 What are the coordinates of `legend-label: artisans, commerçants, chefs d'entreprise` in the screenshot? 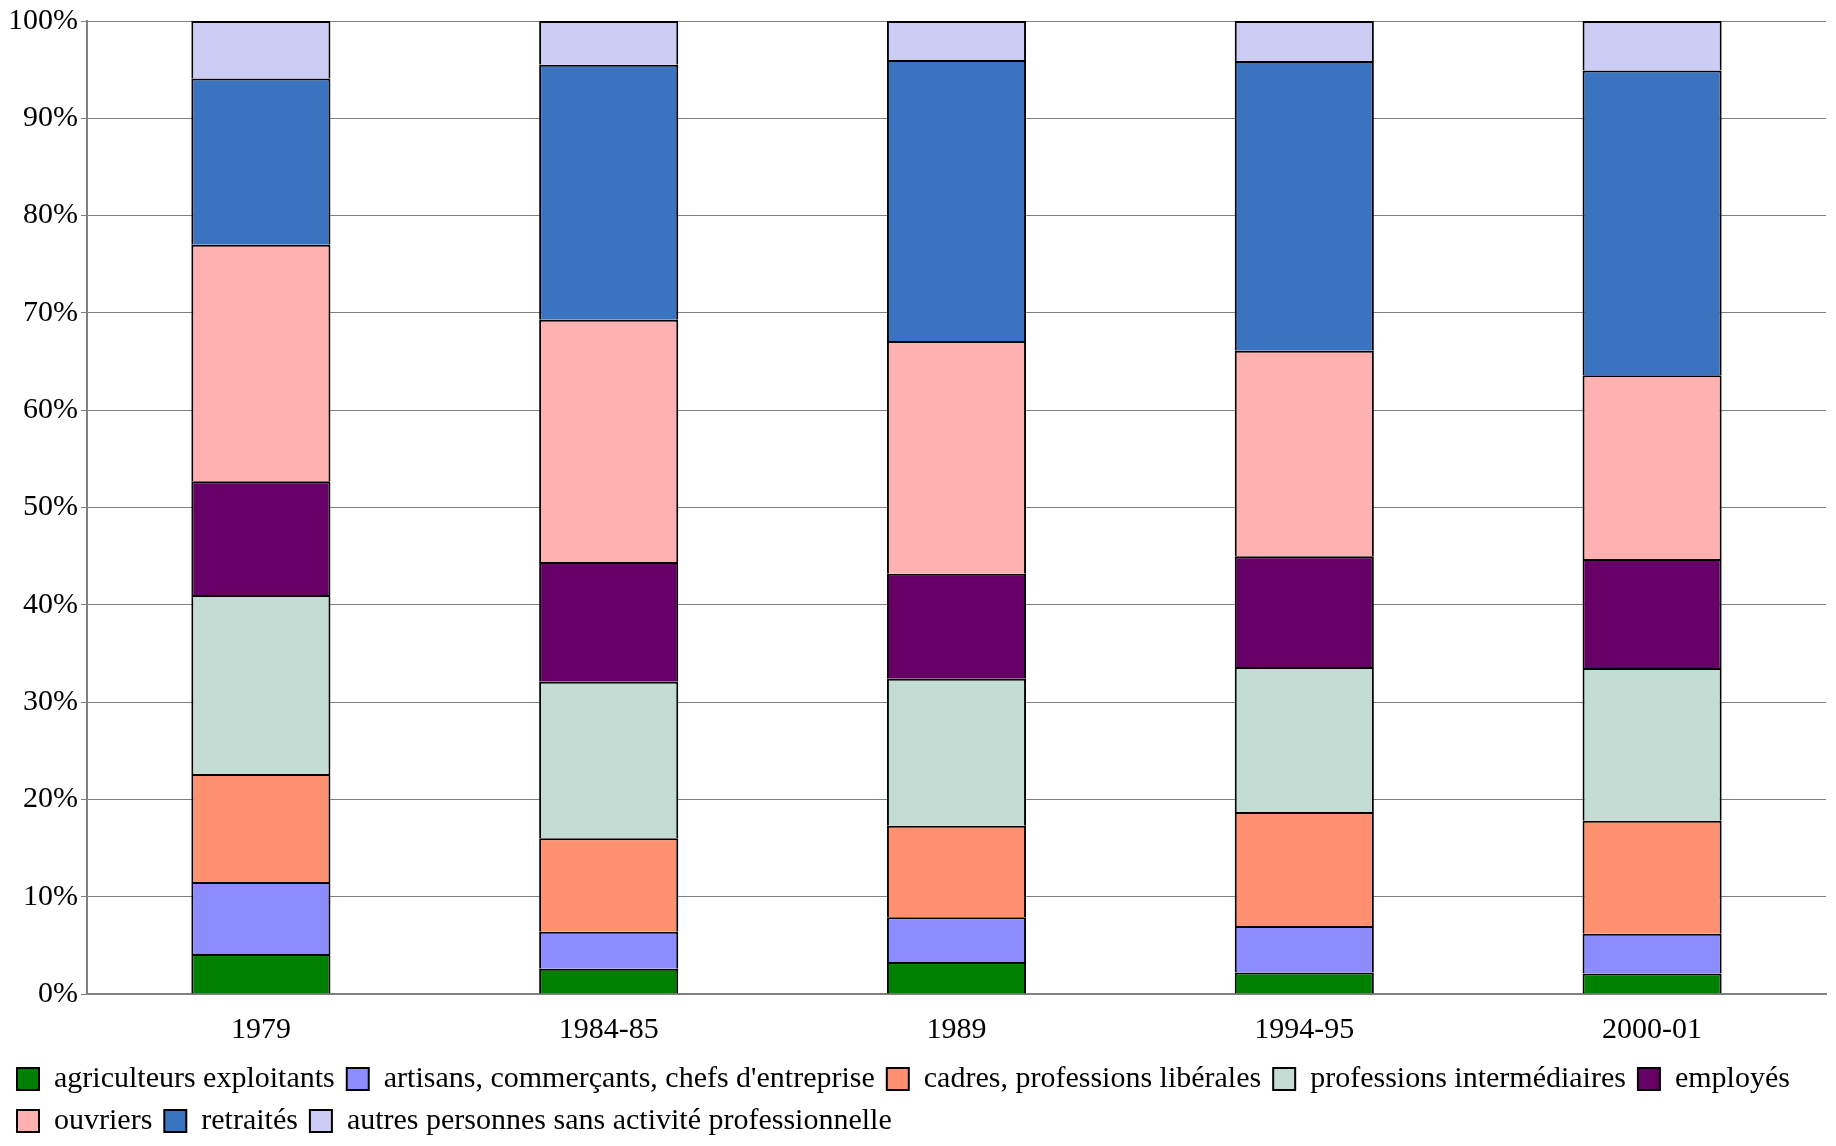 It's located at (629, 1076).